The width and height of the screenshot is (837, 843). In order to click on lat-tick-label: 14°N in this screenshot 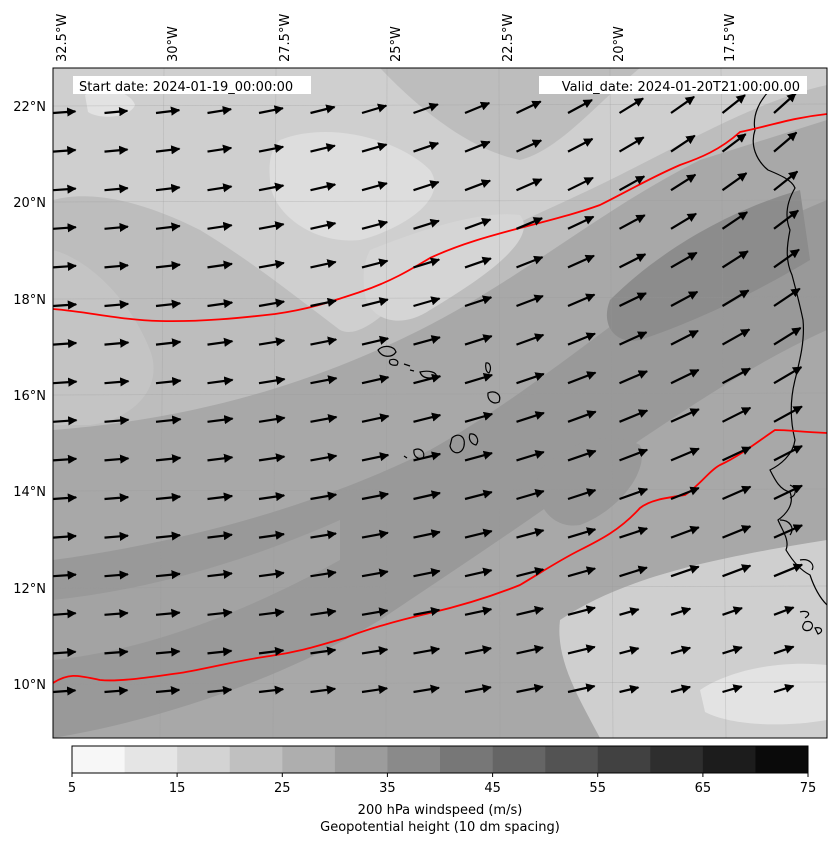, I will do `click(29, 492)`.